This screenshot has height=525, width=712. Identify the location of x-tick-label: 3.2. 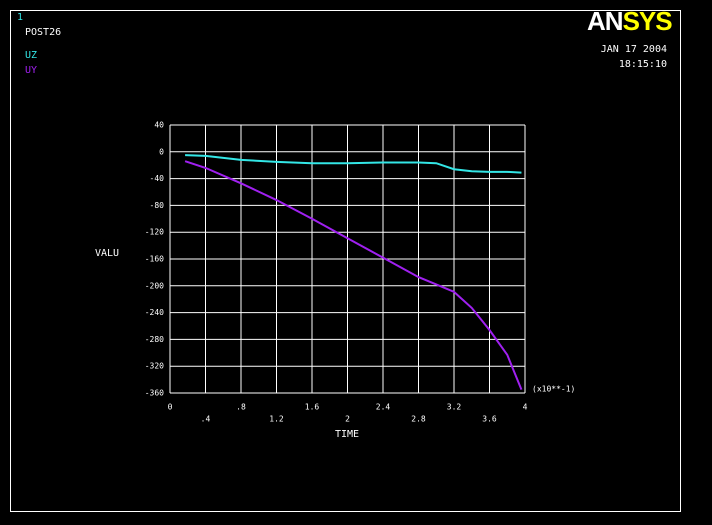
(454, 407).